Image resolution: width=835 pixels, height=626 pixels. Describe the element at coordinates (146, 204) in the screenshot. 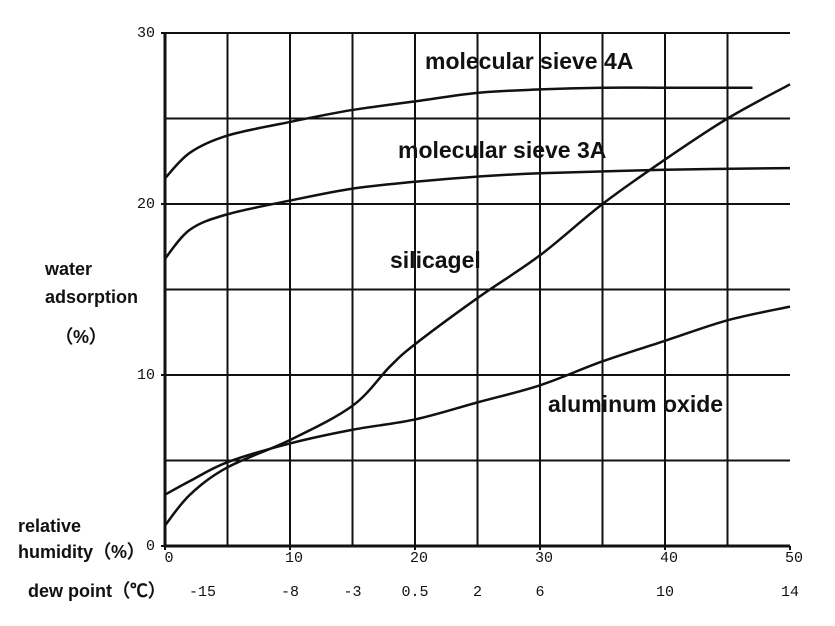

I see `y-tick-label: 20` at that location.